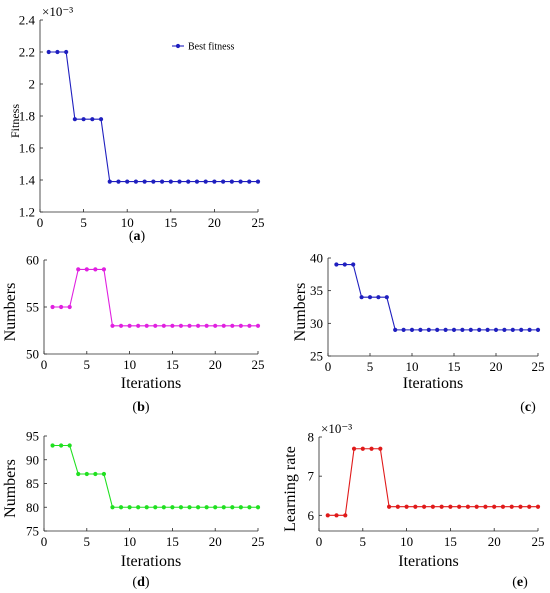  What do you see at coordinates (336, 428) in the screenshot?
I see `axis-exponent-label: ×10⁻³` at bounding box center [336, 428].